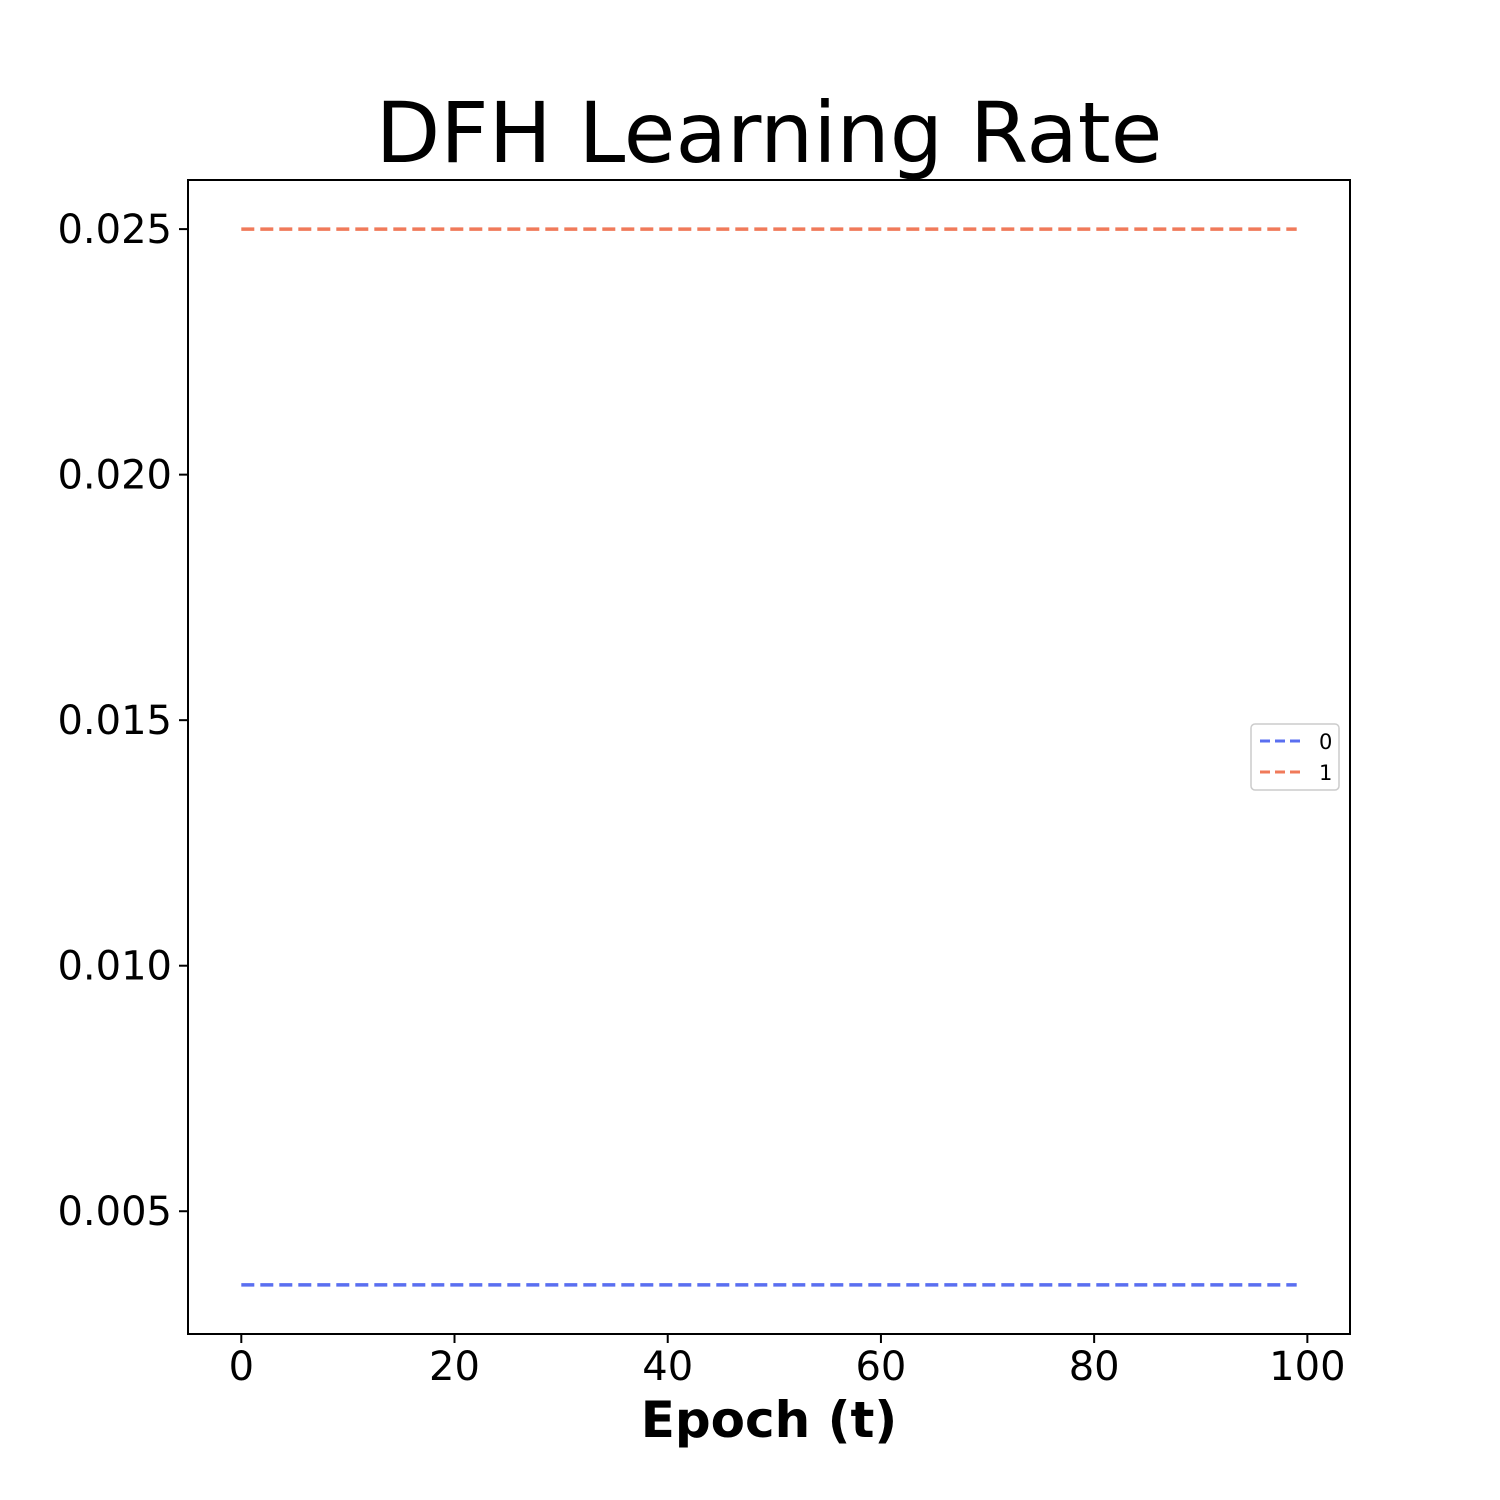 This screenshot has width=1500, height=1500. I want to click on legend: 01, so click(1295, 757).